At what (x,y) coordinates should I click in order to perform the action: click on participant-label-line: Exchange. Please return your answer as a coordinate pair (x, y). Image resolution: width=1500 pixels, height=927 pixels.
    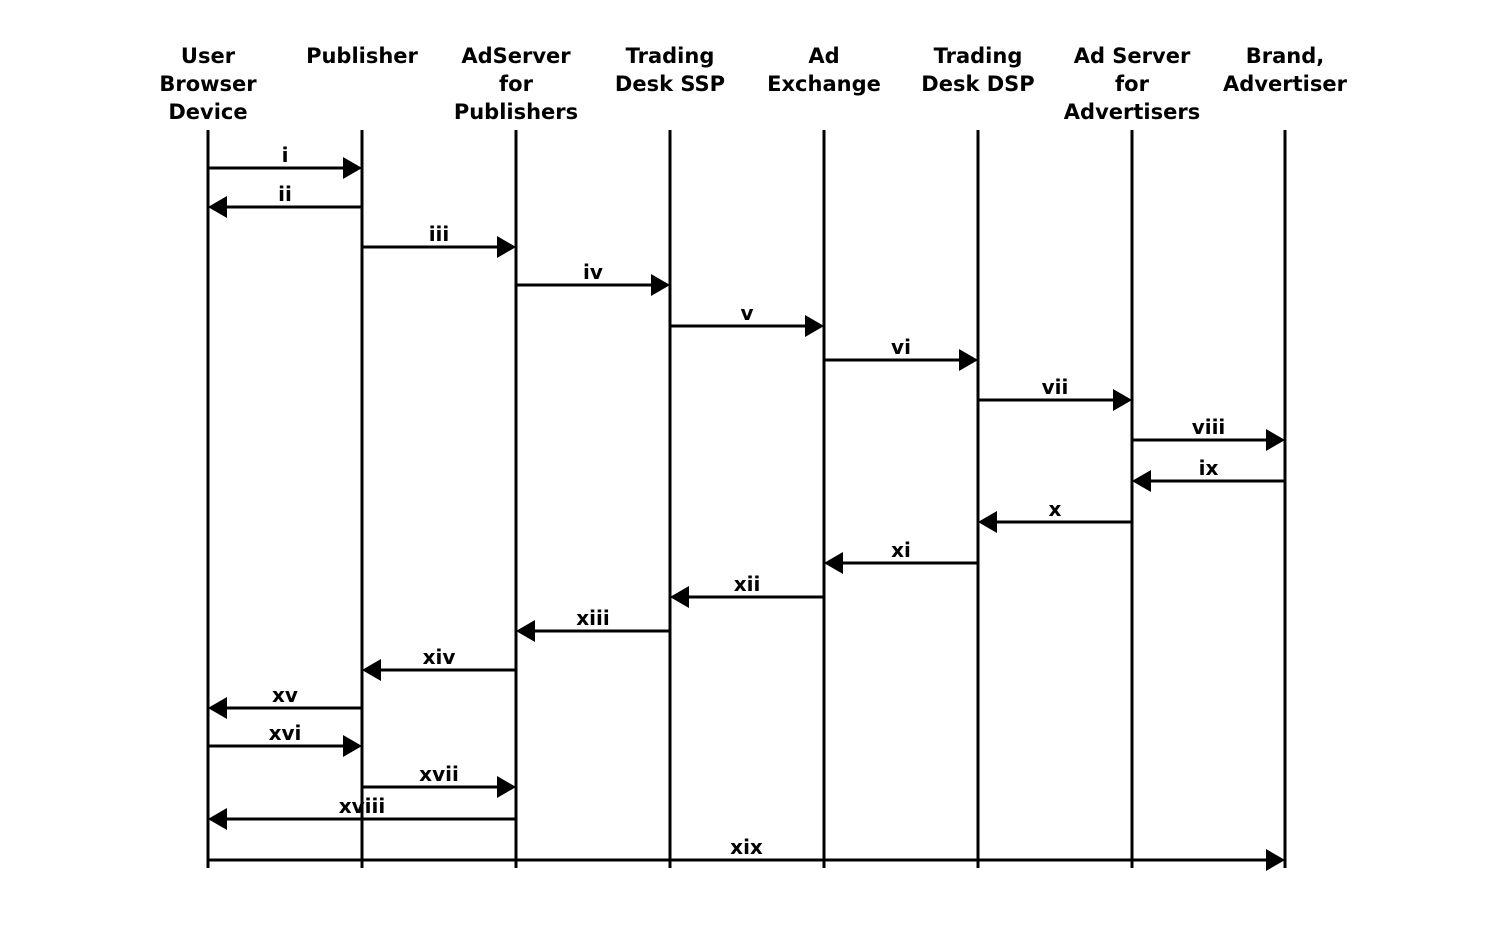
    Looking at the image, I should click on (824, 84).